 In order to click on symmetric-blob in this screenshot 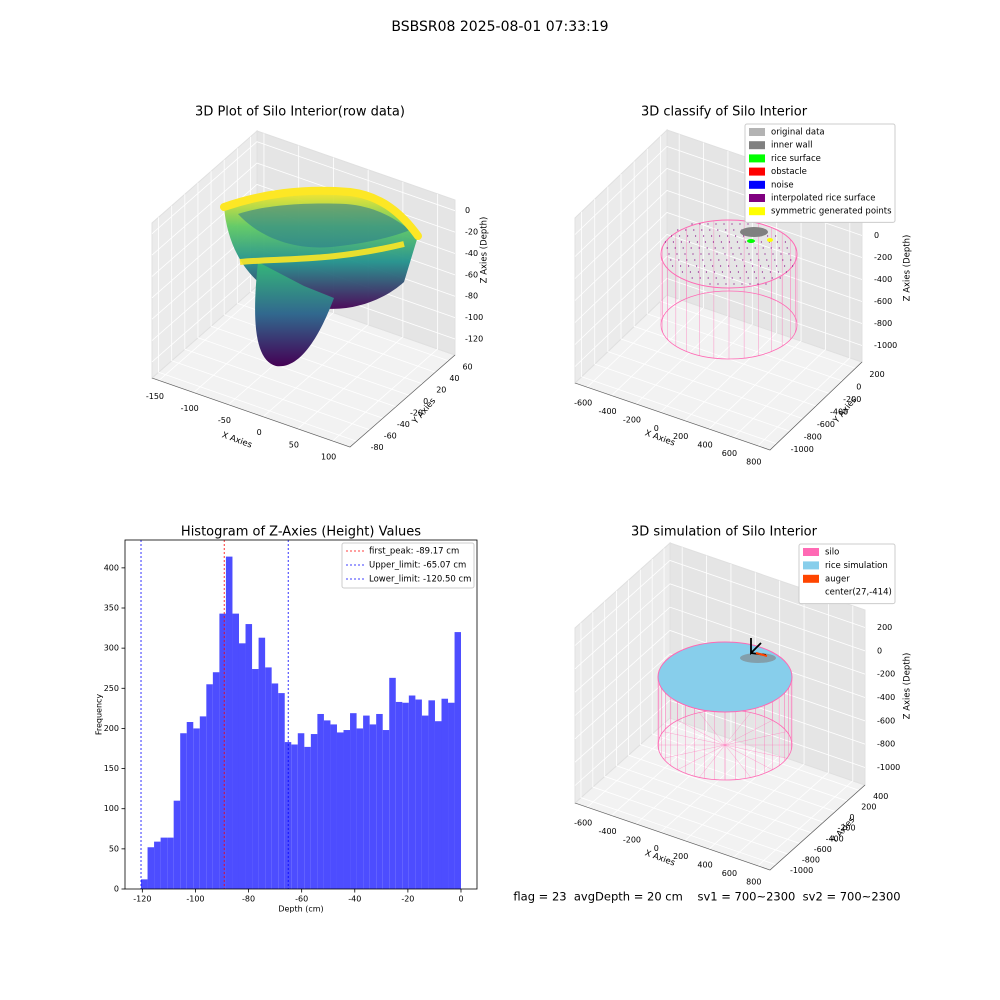, I will do `click(770, 240)`.